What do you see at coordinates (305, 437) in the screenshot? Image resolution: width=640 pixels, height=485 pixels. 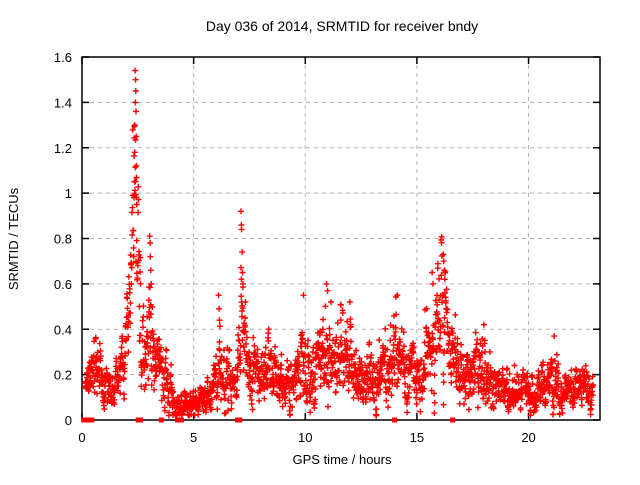 I see `x-tick-label: 10` at bounding box center [305, 437].